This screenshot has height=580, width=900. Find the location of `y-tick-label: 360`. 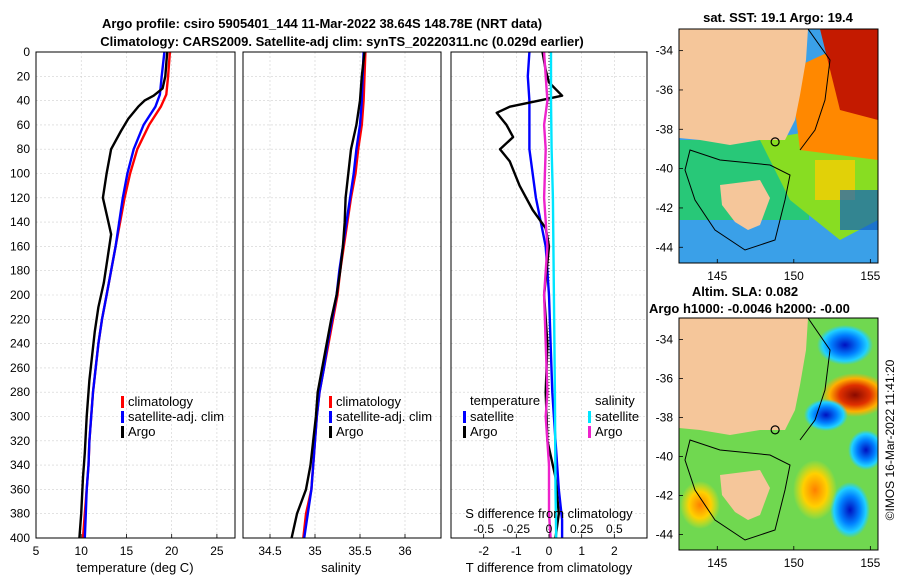

y-tick-label: 360 is located at coordinates (20, 489).